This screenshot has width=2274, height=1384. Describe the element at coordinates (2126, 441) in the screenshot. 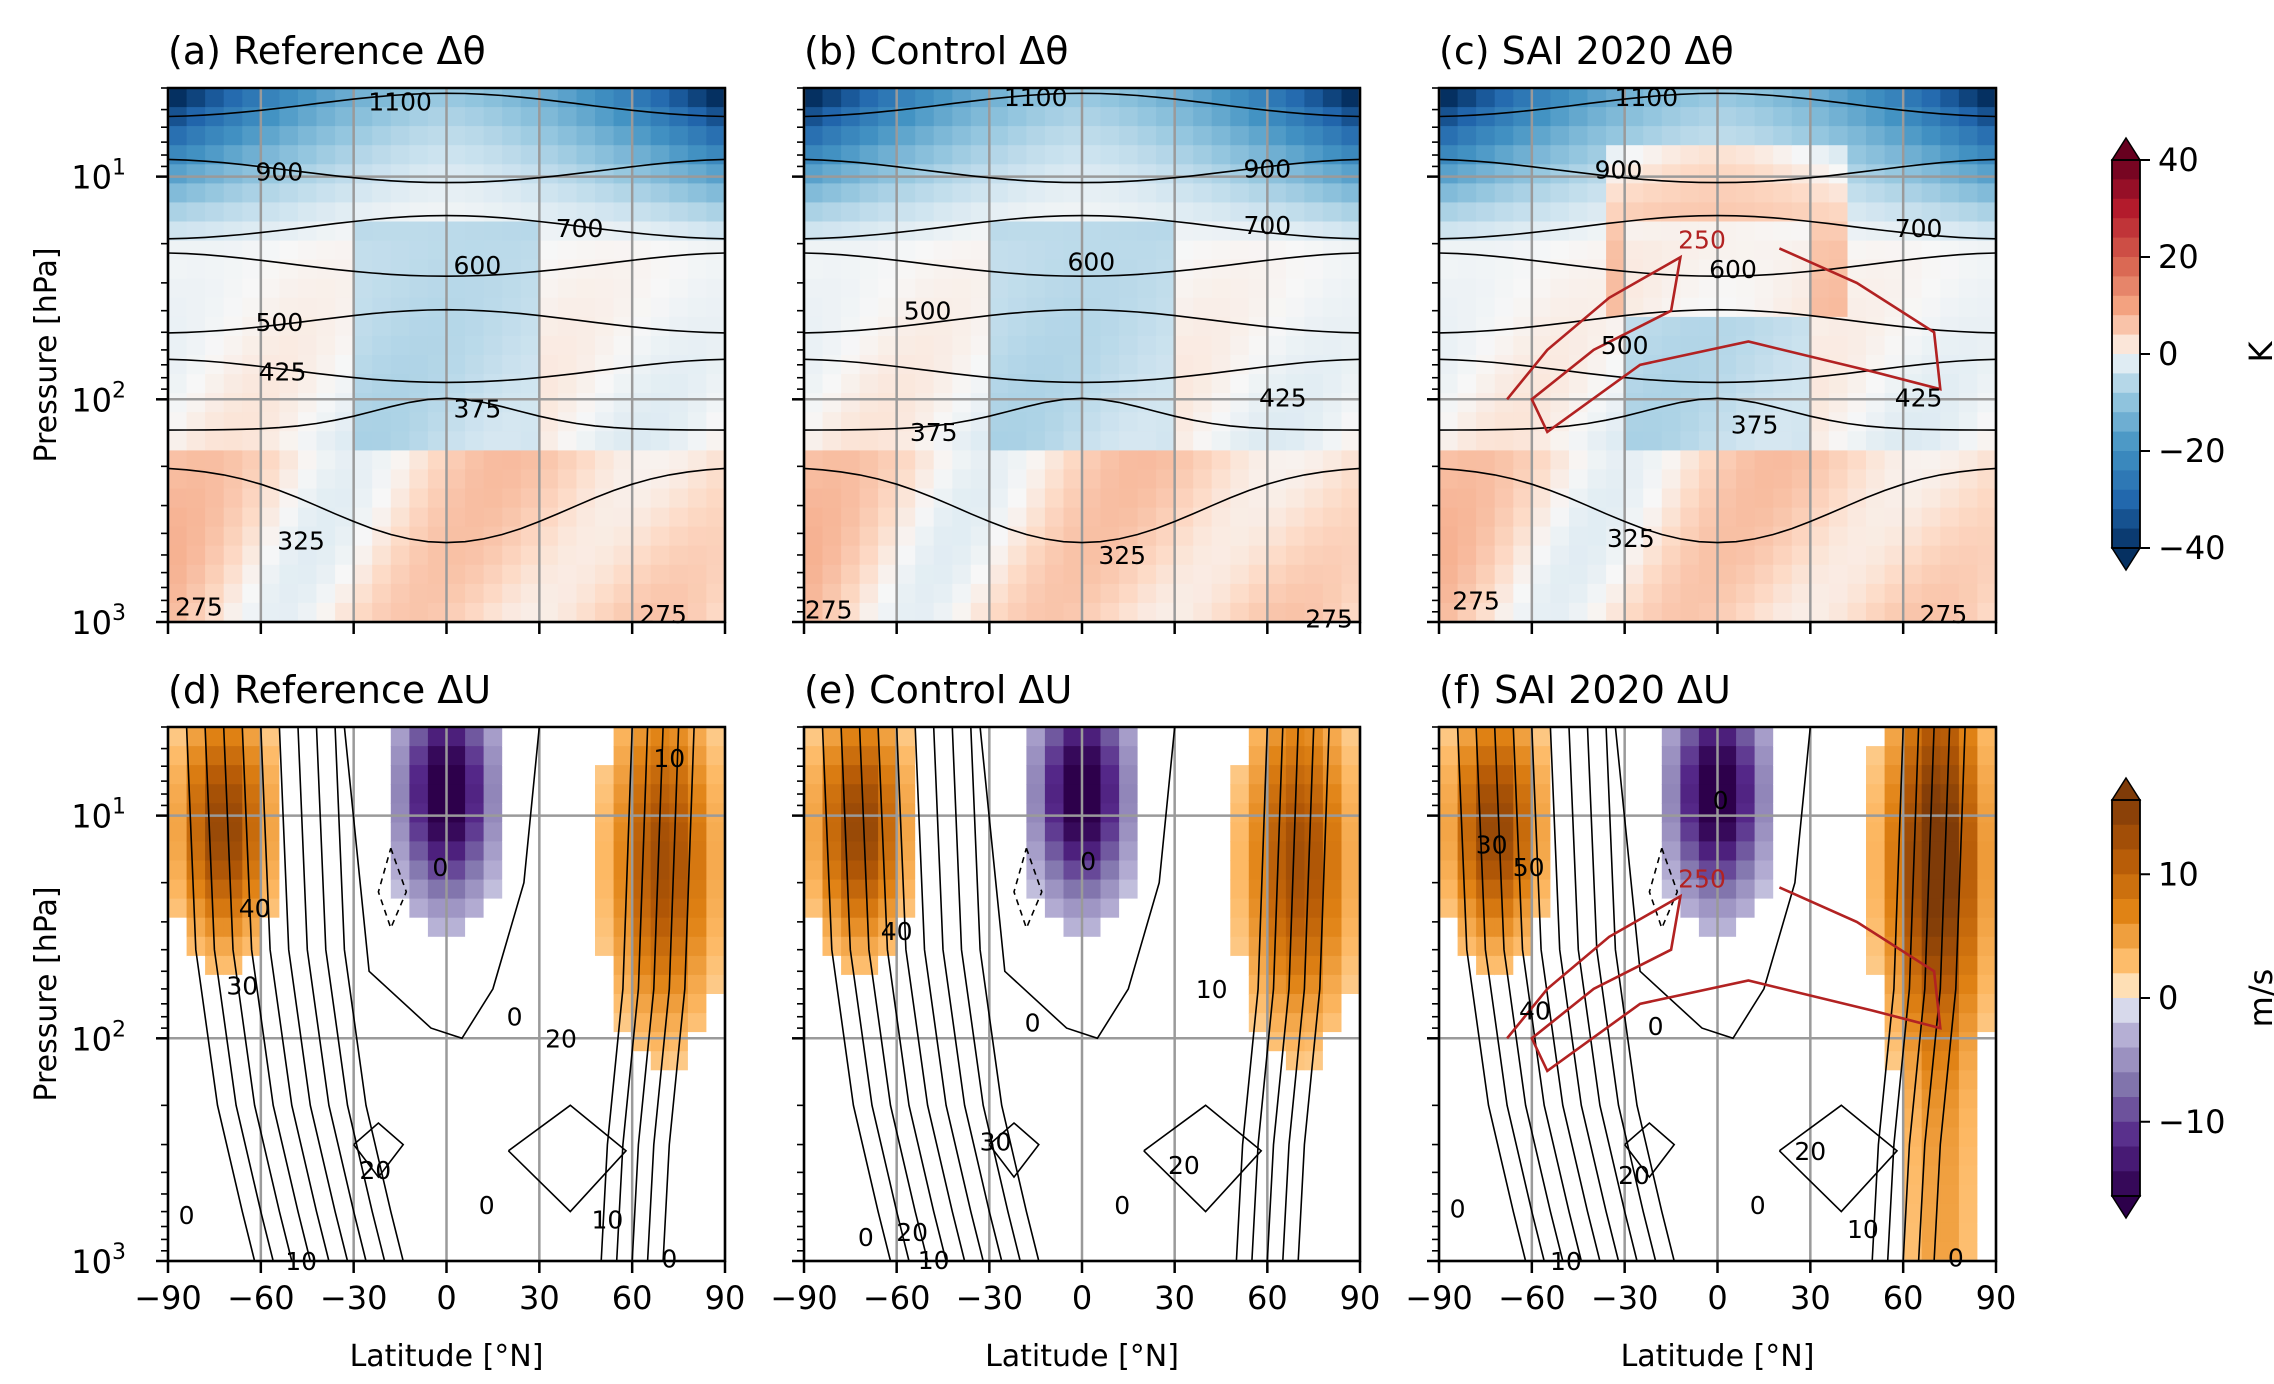

I see `colorbar-swatch` at that location.